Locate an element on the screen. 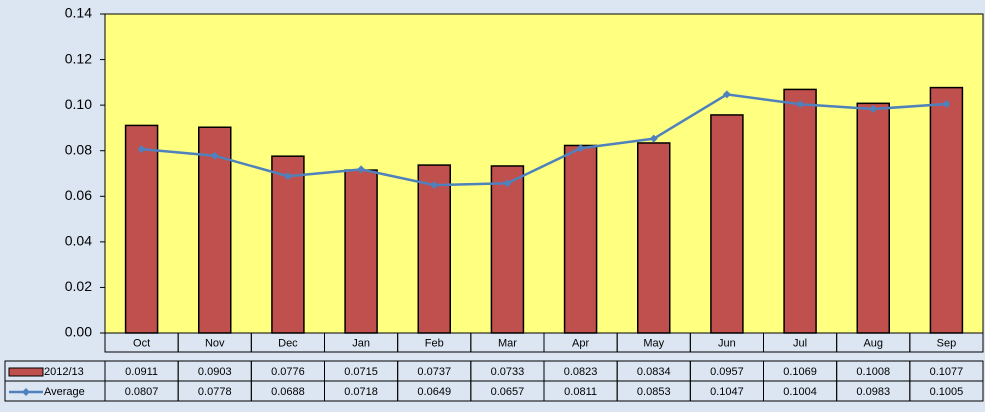  table-value: 0.1005 is located at coordinates (947, 392).